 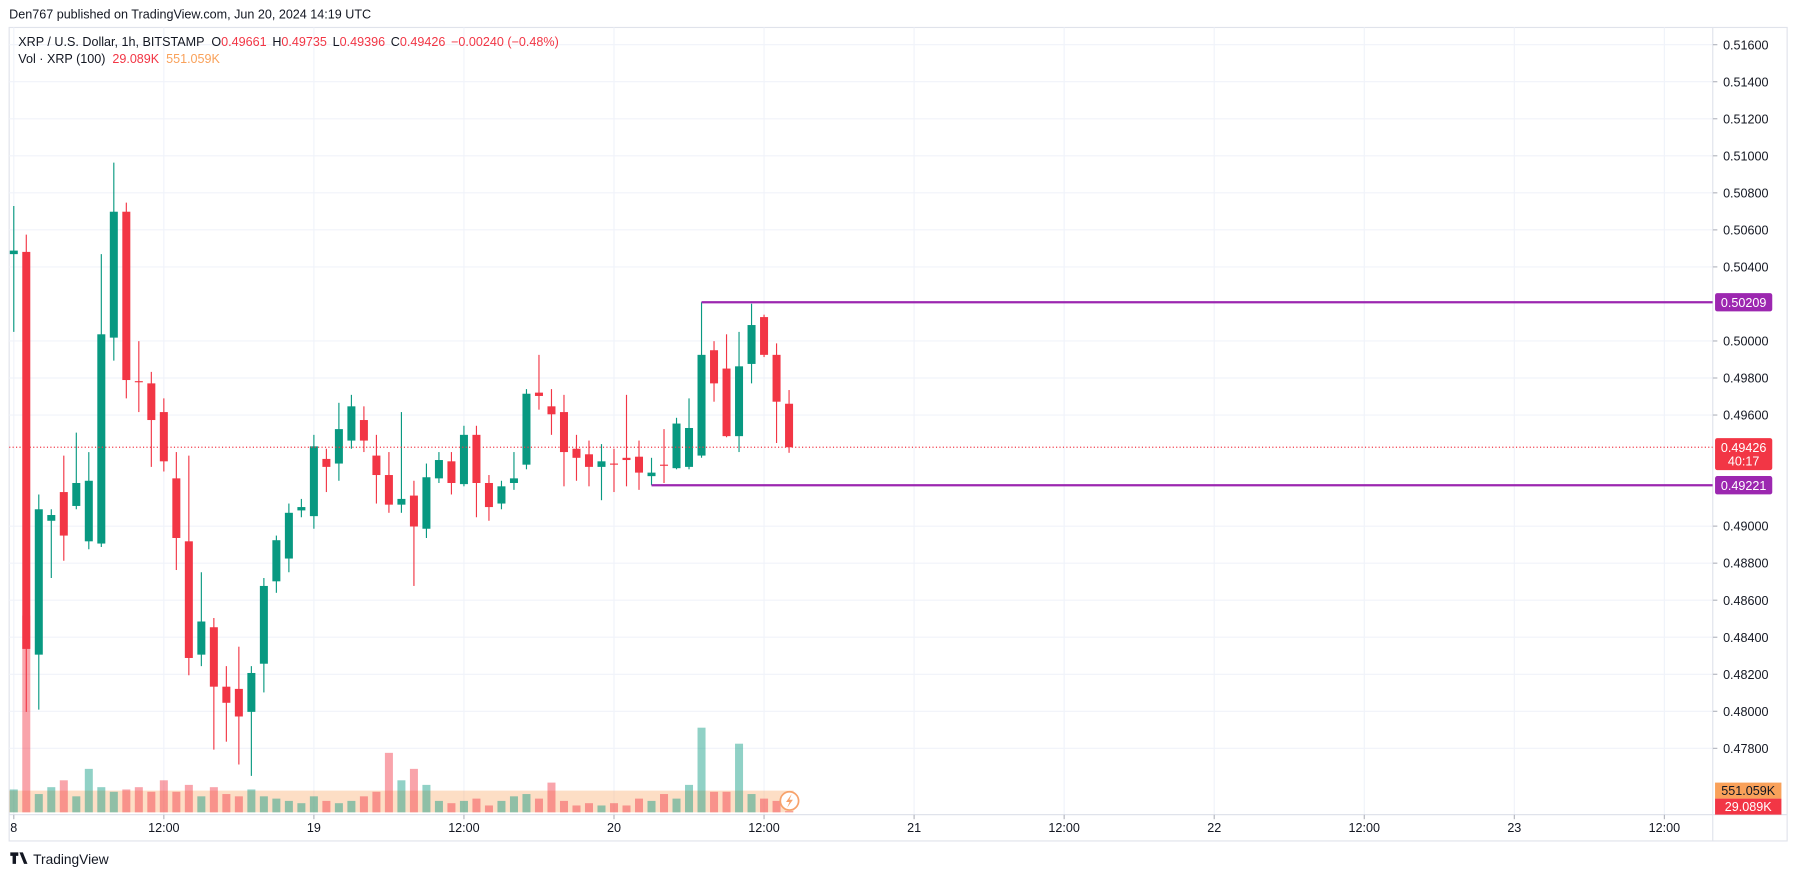 What do you see at coordinates (1743, 448) in the screenshot?
I see `last-price-label: 0.49426` at bounding box center [1743, 448].